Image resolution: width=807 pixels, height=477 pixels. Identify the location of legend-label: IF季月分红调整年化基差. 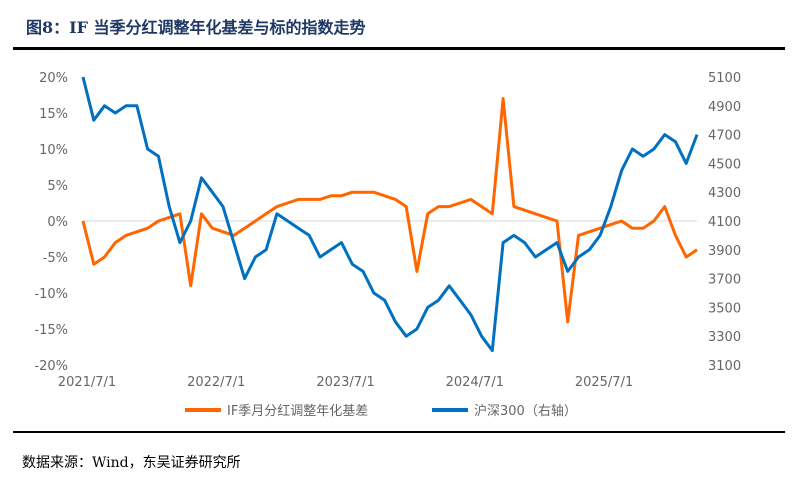
(297, 411).